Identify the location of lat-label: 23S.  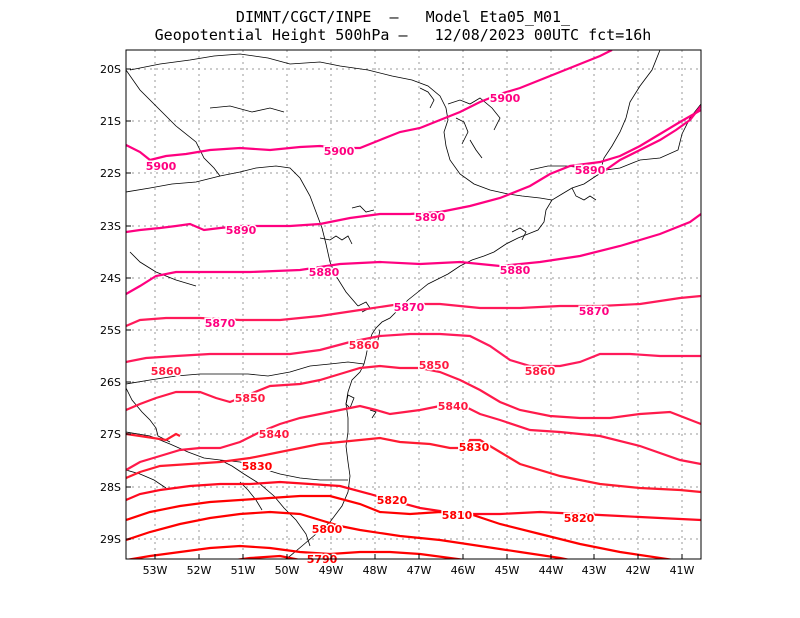
(110, 226).